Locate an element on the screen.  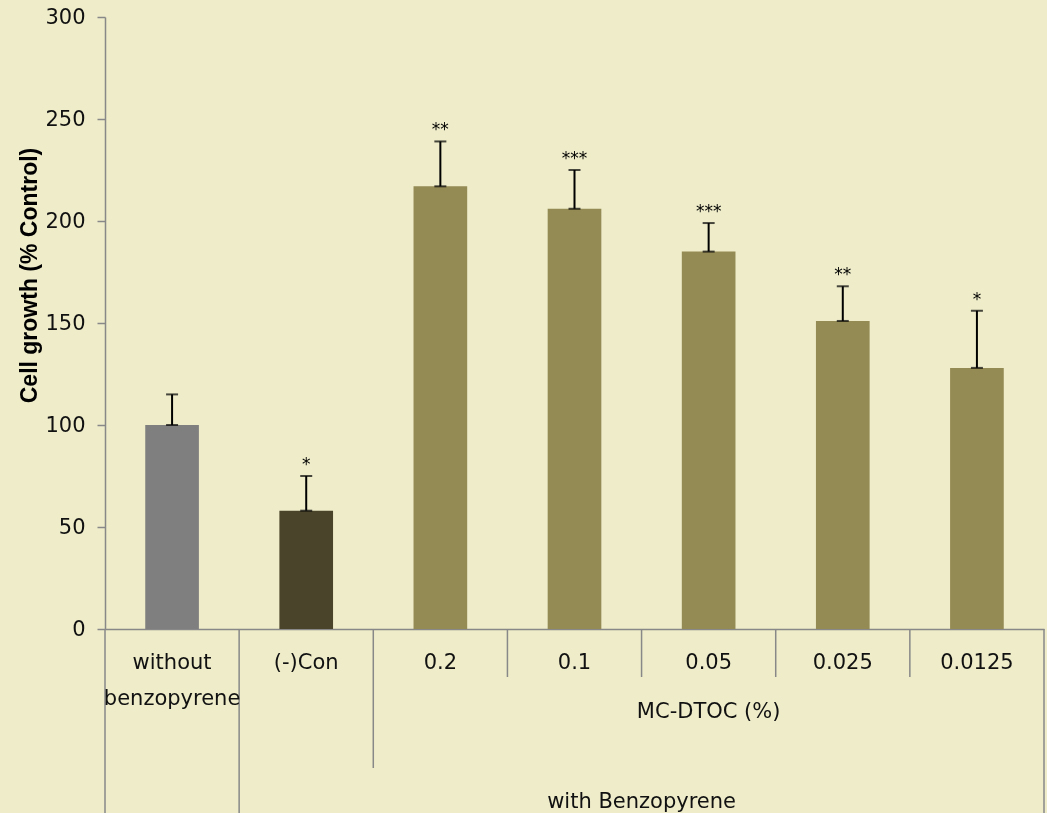
y-tick-label: 200 is located at coordinates (65, 220).